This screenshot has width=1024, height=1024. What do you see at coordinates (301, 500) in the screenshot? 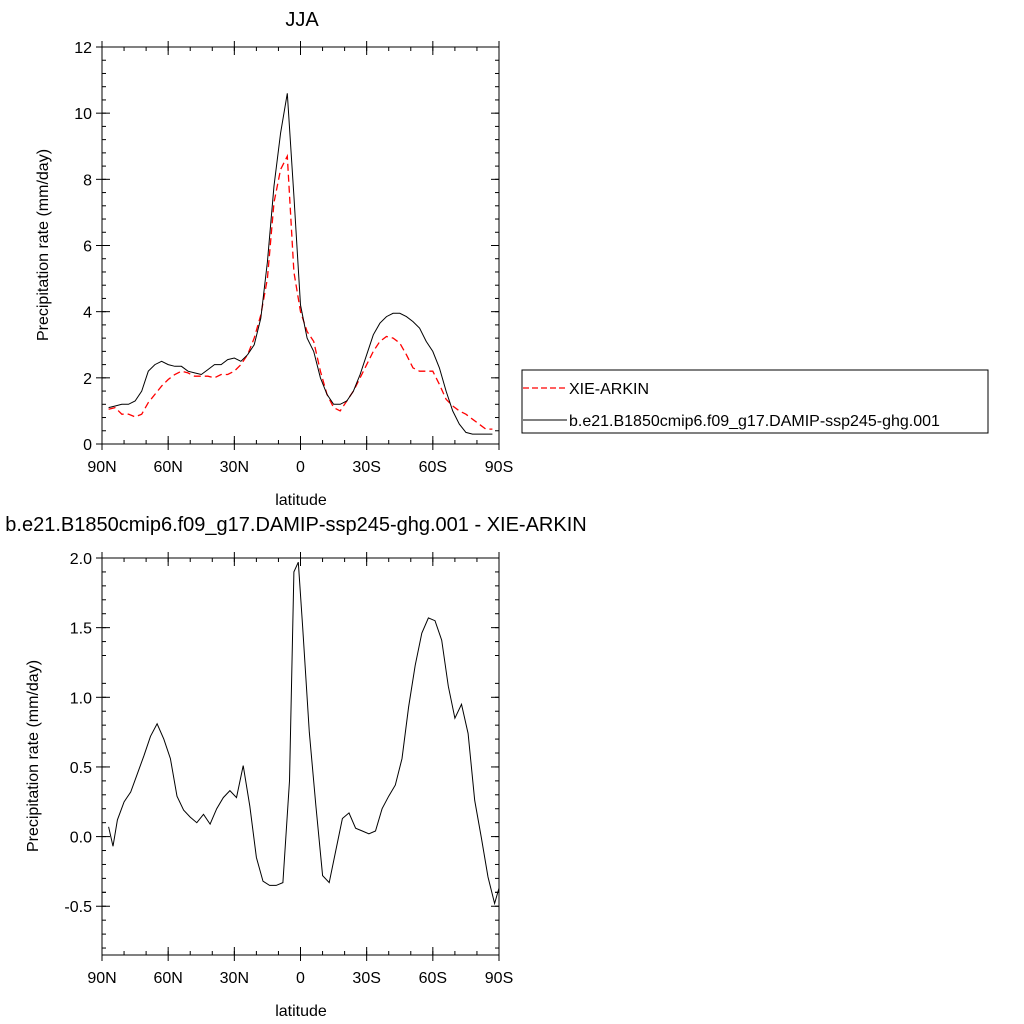
I see `top-x-axis-label: latitude` at bounding box center [301, 500].